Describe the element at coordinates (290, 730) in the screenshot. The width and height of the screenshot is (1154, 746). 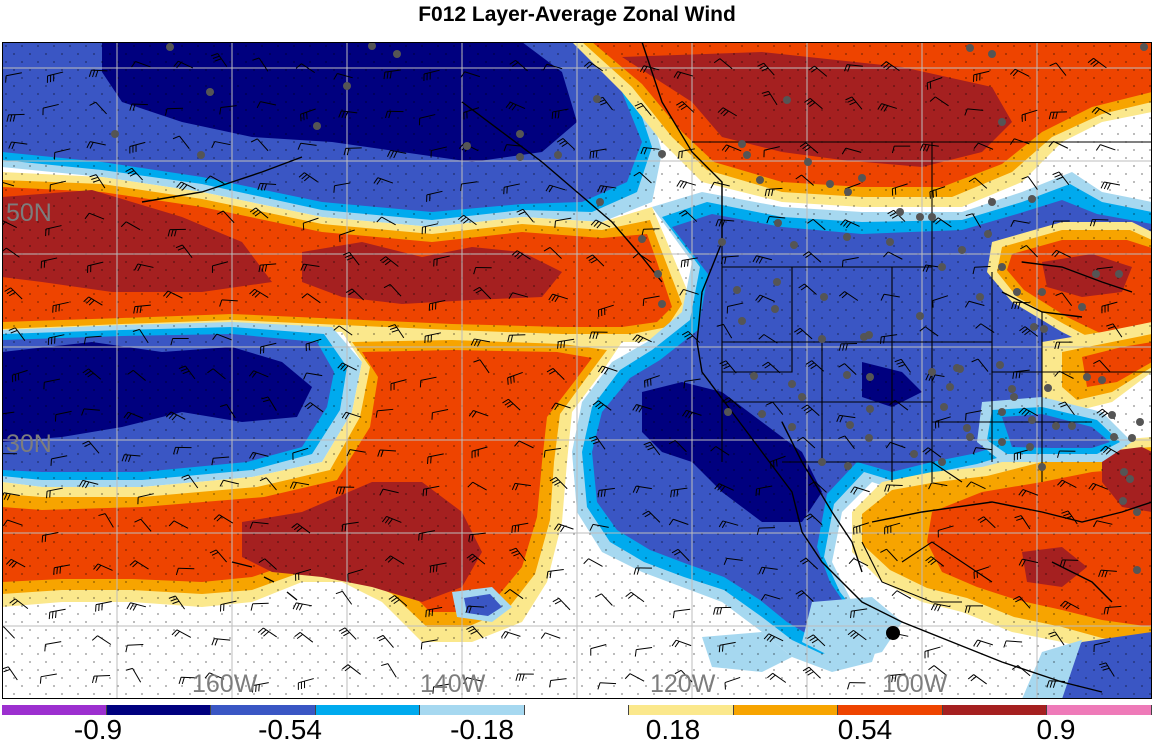
I see `colorbar-label-neg-0-54: -0.54` at that location.